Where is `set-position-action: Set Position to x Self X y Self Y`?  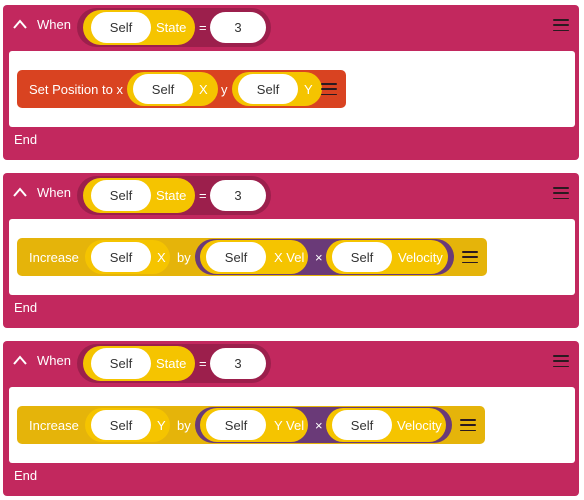 set-position-action: Set Position to x Self X y Self Y is located at coordinates (181, 89).